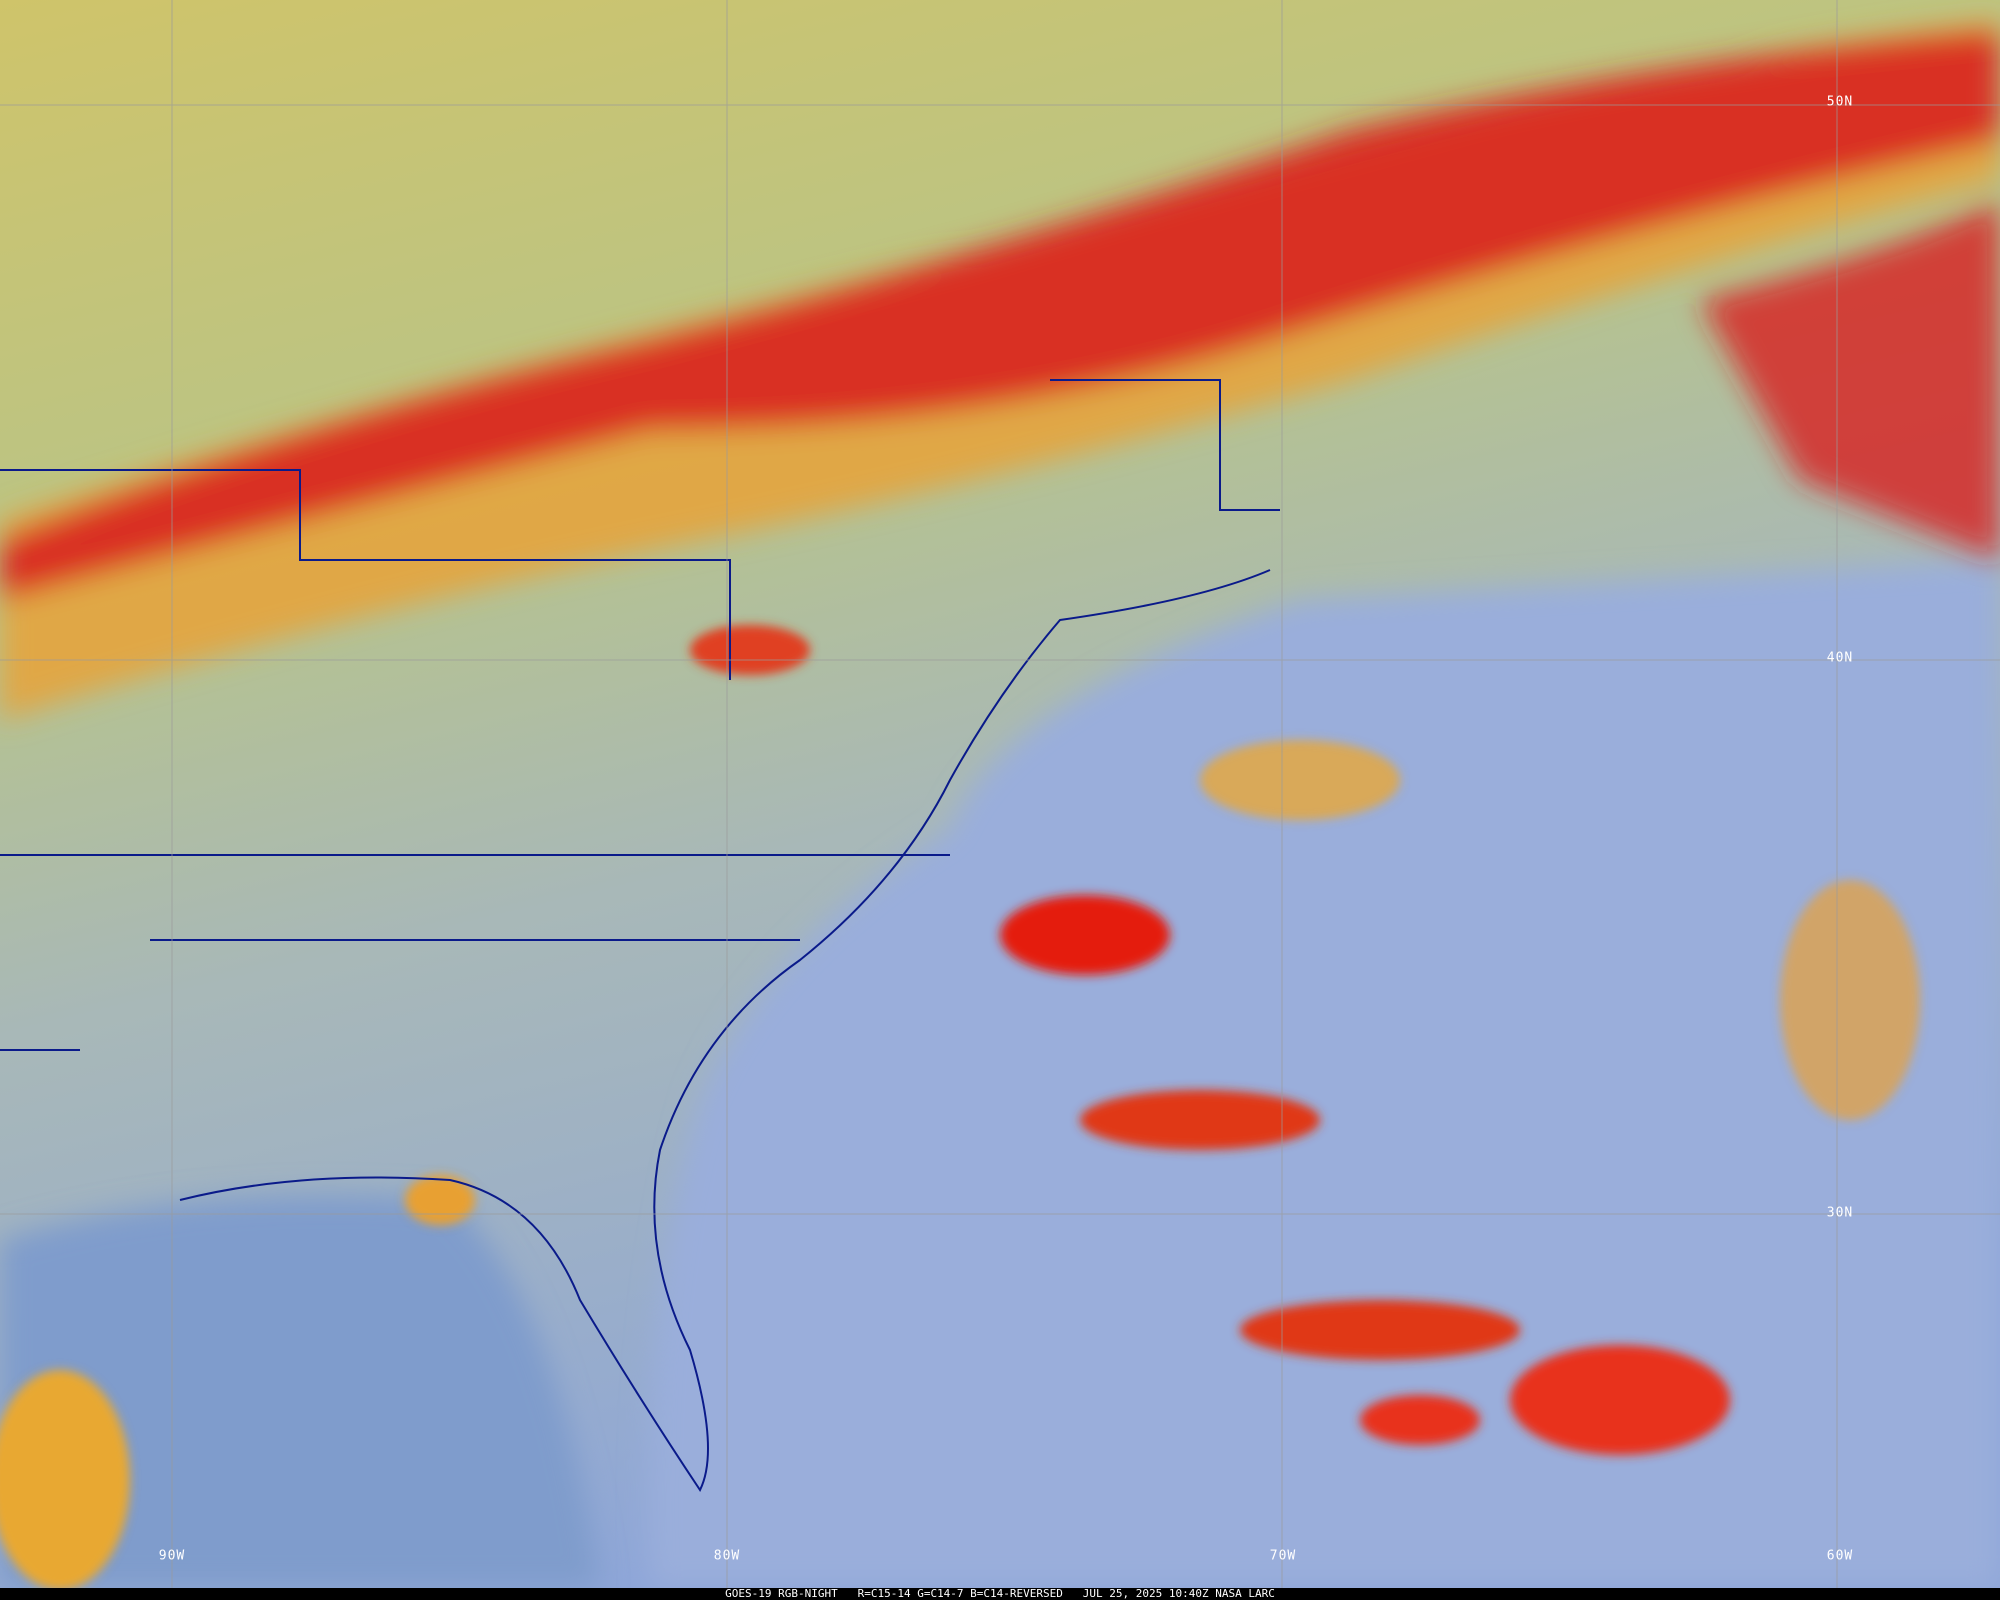 This screenshot has width=2000, height=1600. I want to click on lat-label-30n: 30N, so click(1840, 1213).